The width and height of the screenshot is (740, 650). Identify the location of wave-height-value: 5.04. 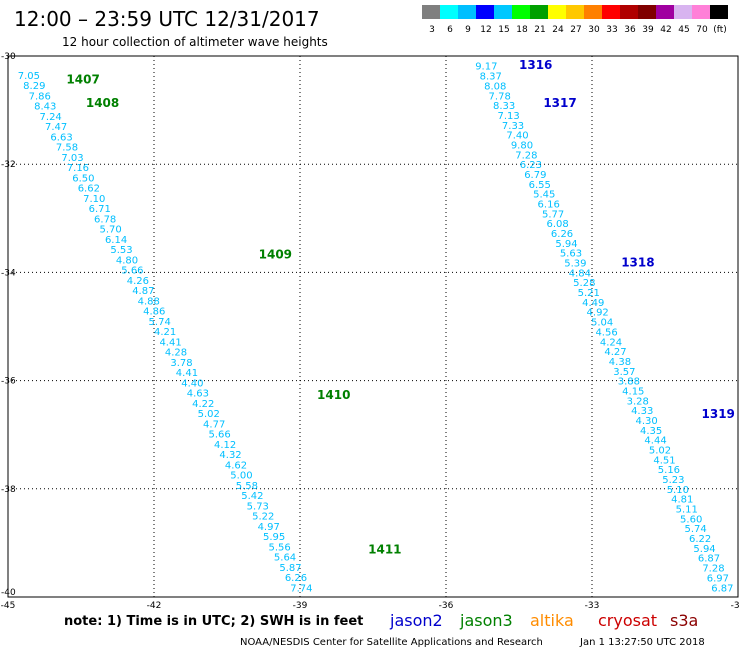
(602, 323).